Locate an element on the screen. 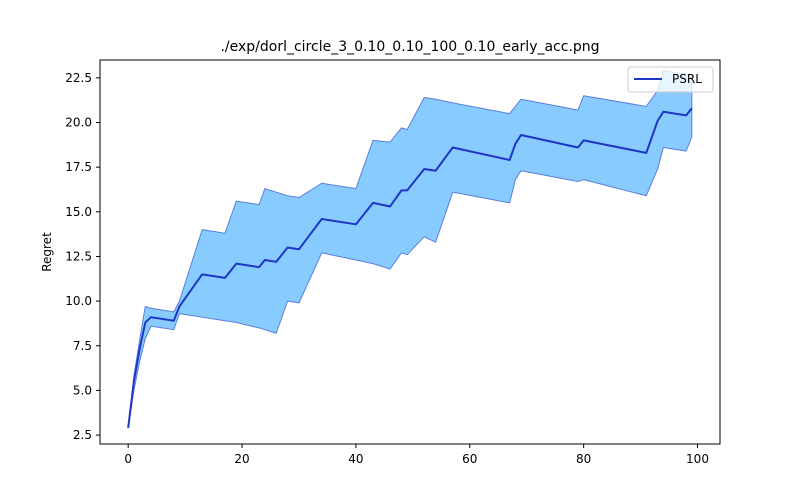 Image resolution: width=800 pixels, height=500 pixels. y-tick-label: 17.5 is located at coordinates (78, 167).